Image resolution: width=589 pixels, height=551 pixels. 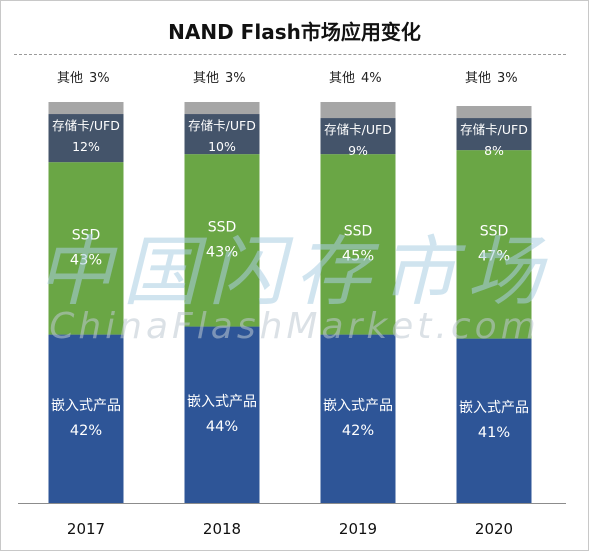 I want to click on data-label-2018-1: 43%, so click(x=222, y=252).